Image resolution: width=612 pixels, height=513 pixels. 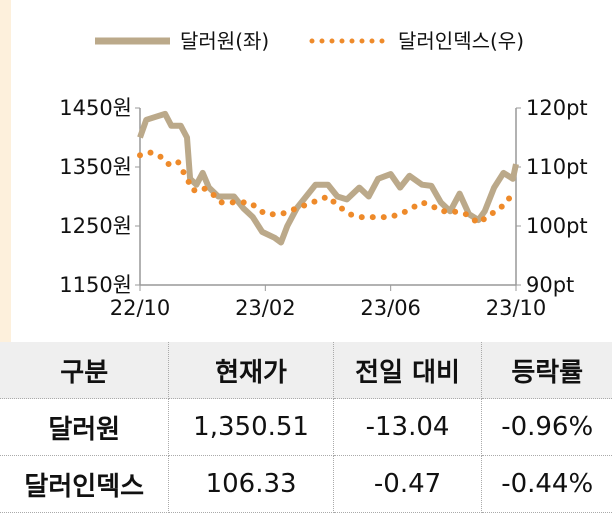 I want to click on right-tick-label: 100pt, so click(x=557, y=226).